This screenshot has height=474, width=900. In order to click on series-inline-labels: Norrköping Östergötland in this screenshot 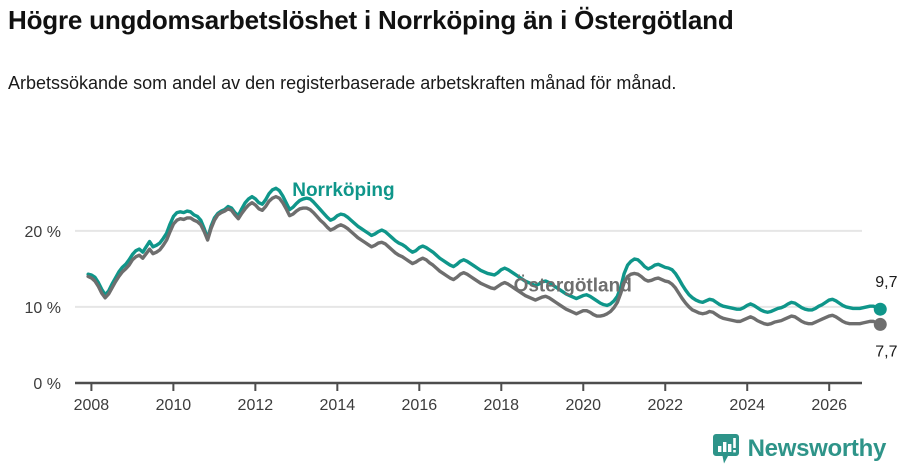, I will do `click(462, 238)`.